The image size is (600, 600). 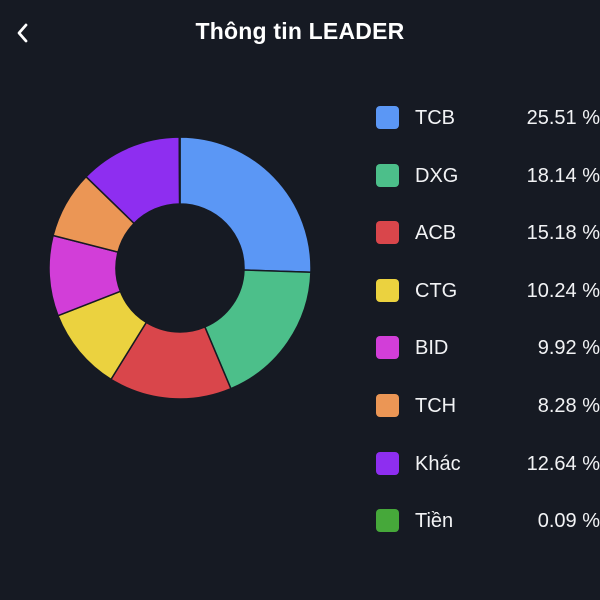 What do you see at coordinates (563, 118) in the screenshot?
I see `legend-value: 25.51 %` at bounding box center [563, 118].